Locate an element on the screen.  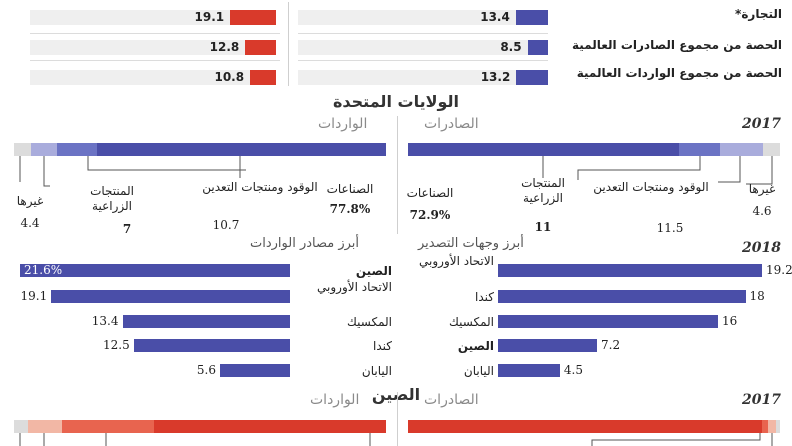
source-value: 5.6 is located at coordinates (206, 370).